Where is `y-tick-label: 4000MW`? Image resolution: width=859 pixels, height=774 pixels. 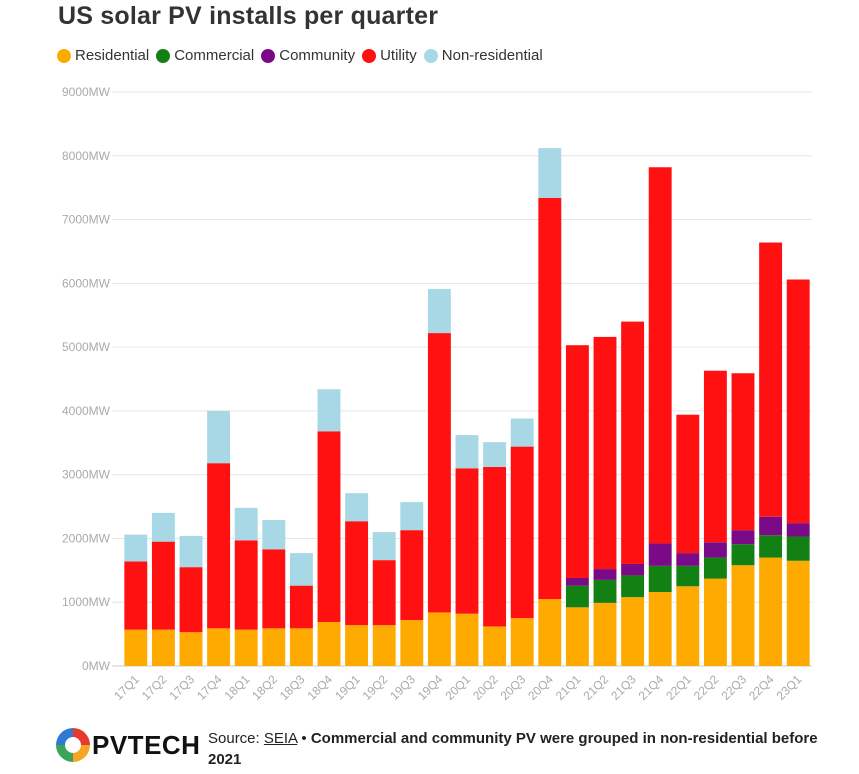
y-tick-label: 4000MW is located at coordinates (86, 411).